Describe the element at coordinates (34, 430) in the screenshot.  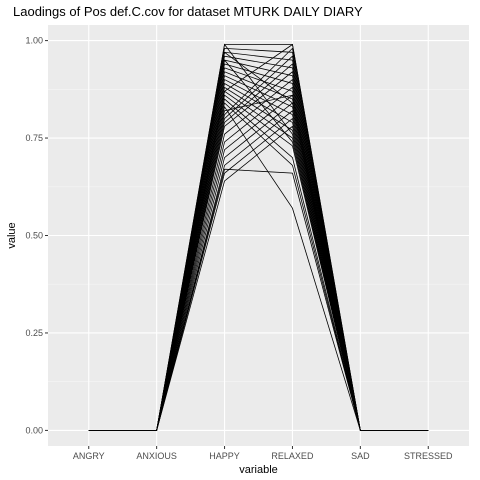
I see `y-tick-label: 0.00` at that location.